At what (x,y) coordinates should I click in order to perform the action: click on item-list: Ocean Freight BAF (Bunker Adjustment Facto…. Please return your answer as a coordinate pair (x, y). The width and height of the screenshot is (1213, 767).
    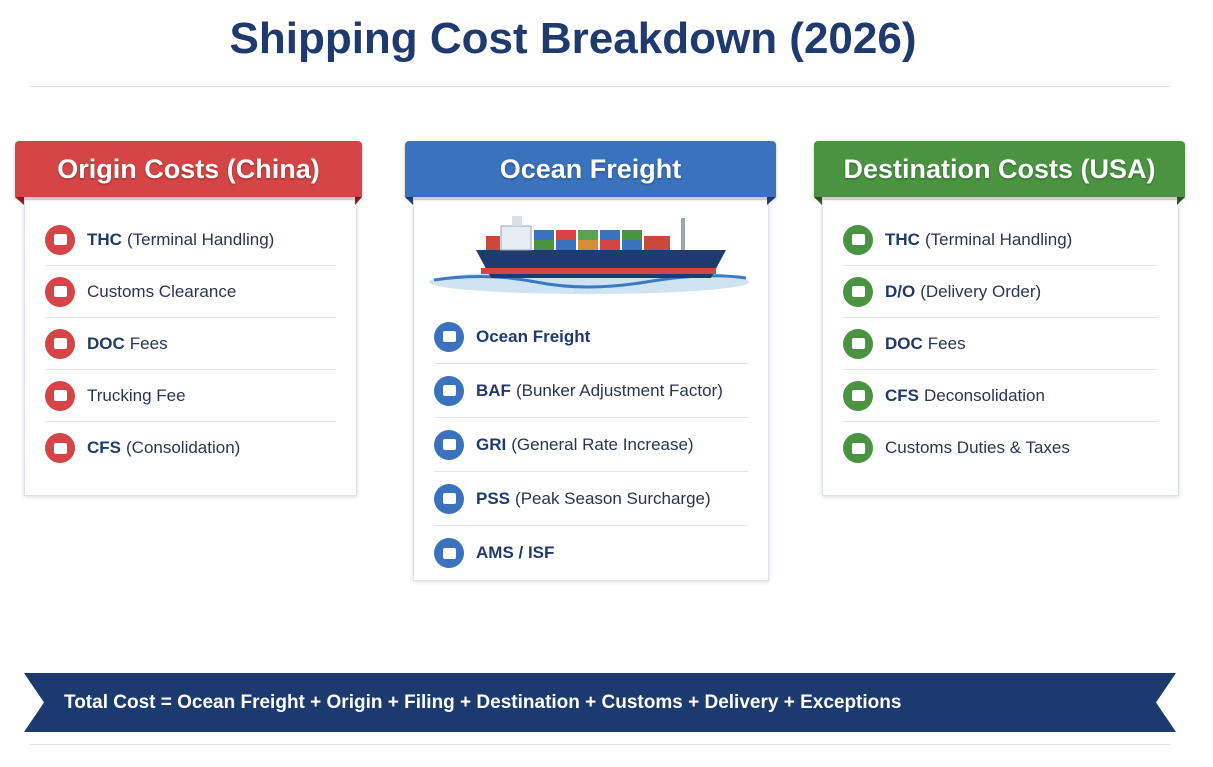
    Looking at the image, I should click on (591, 445).